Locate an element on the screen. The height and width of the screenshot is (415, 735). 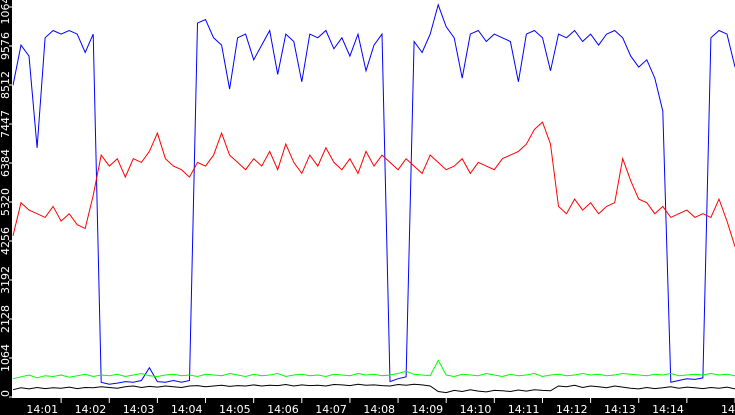
y-axis-band is located at coordinates (6, 207).